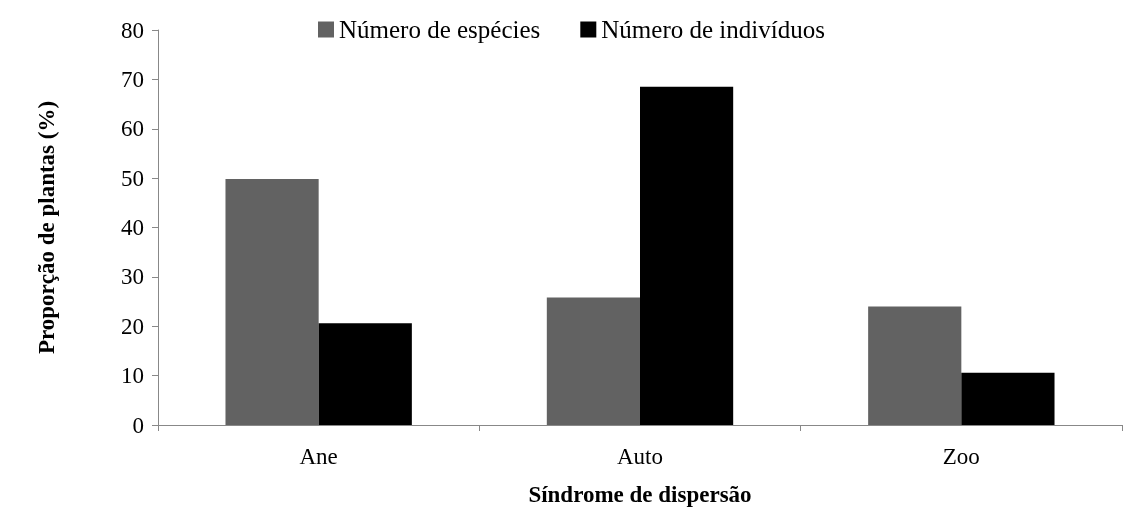  Describe the element at coordinates (640, 494) in the screenshot. I see `x-axis-title: Síndrome de dispersão` at that location.